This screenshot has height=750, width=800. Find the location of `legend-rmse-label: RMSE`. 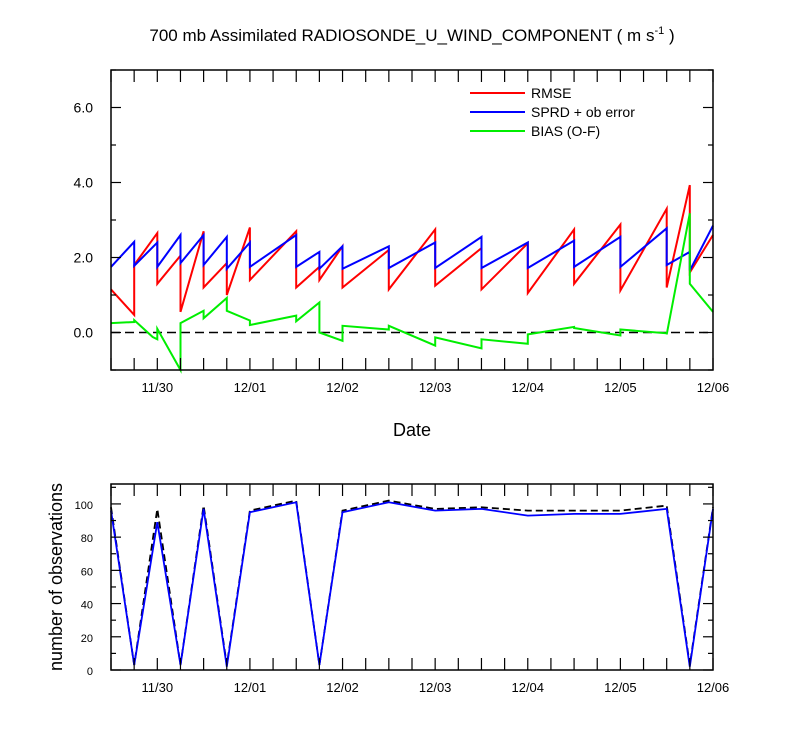

legend-rmse-label: RMSE is located at coordinates (551, 93).